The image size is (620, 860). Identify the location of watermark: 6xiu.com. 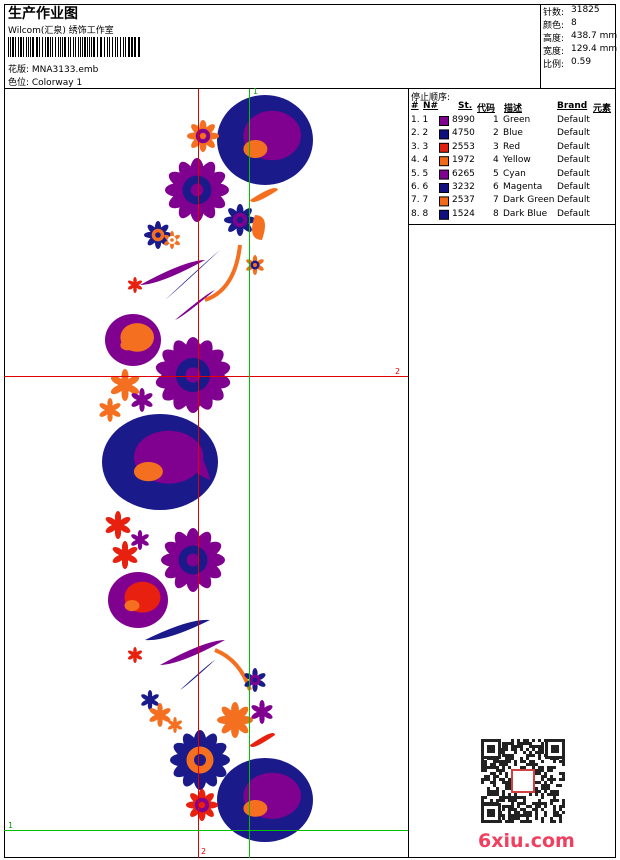
(526, 841).